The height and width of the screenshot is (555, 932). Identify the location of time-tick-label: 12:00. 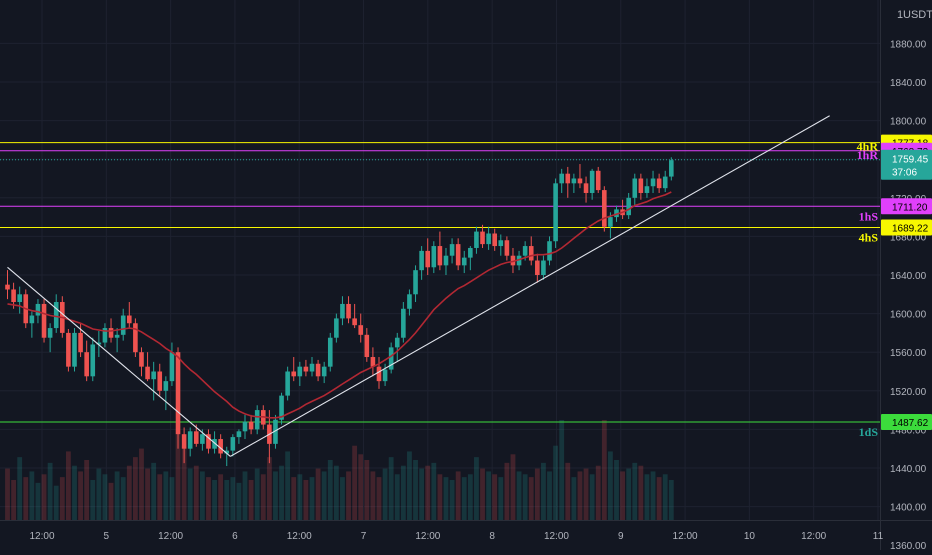
(685, 536).